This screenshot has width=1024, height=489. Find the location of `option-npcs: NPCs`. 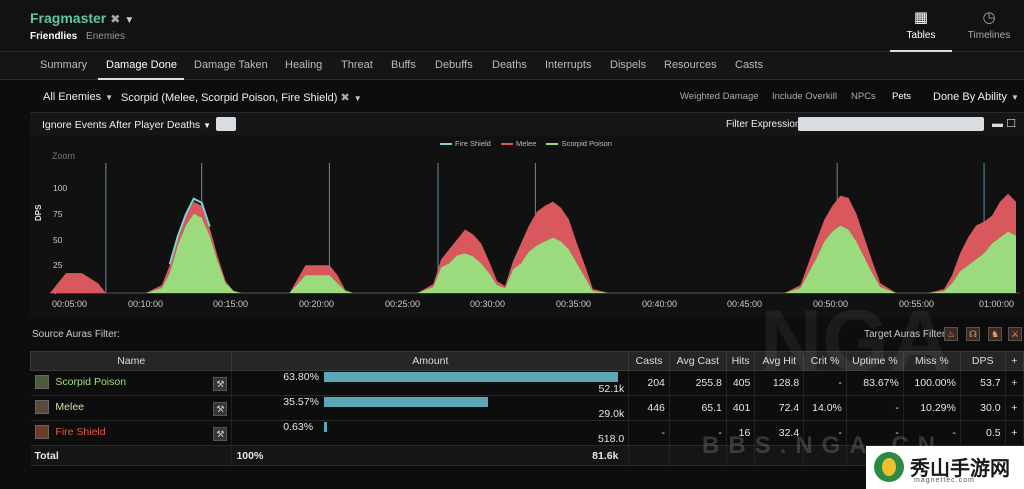

option-npcs: NPCs is located at coordinates (863, 96).